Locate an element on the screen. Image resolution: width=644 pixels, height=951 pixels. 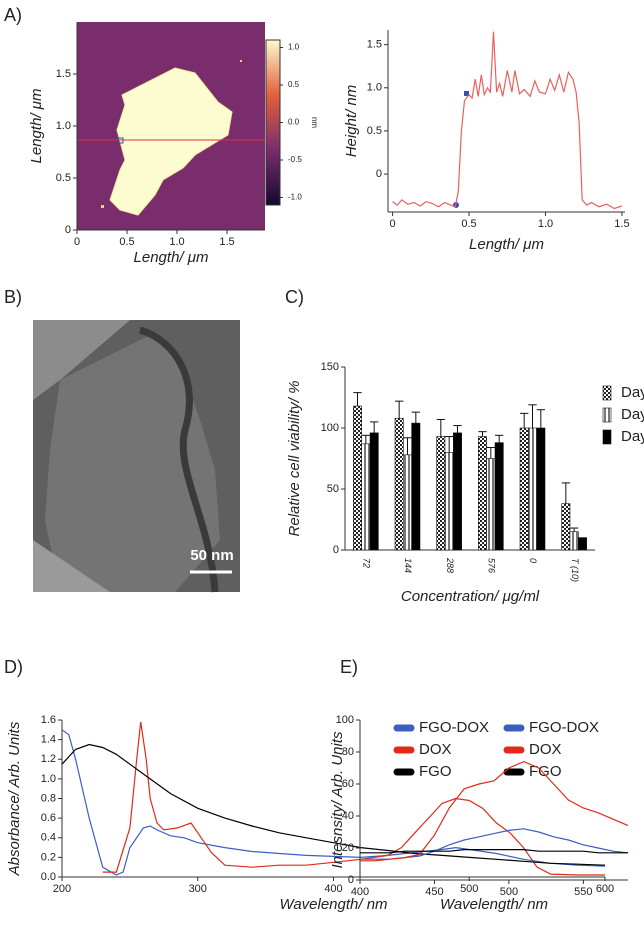
x-tick-label: 500 is located at coordinates (469, 889).